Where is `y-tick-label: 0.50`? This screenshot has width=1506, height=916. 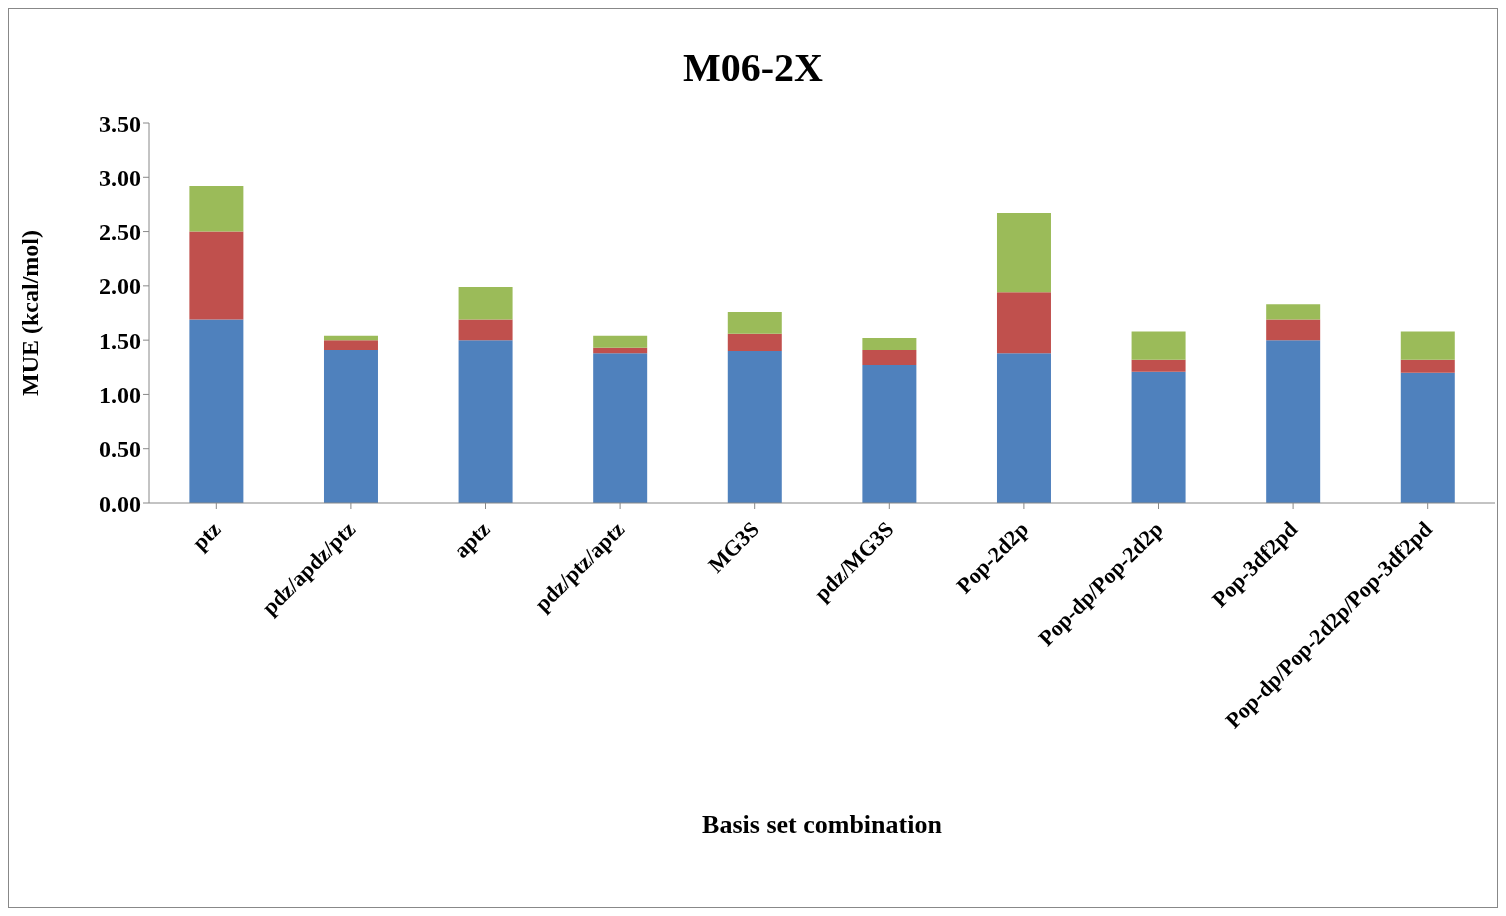
y-tick-label: 0.50 is located at coordinates (120, 449).